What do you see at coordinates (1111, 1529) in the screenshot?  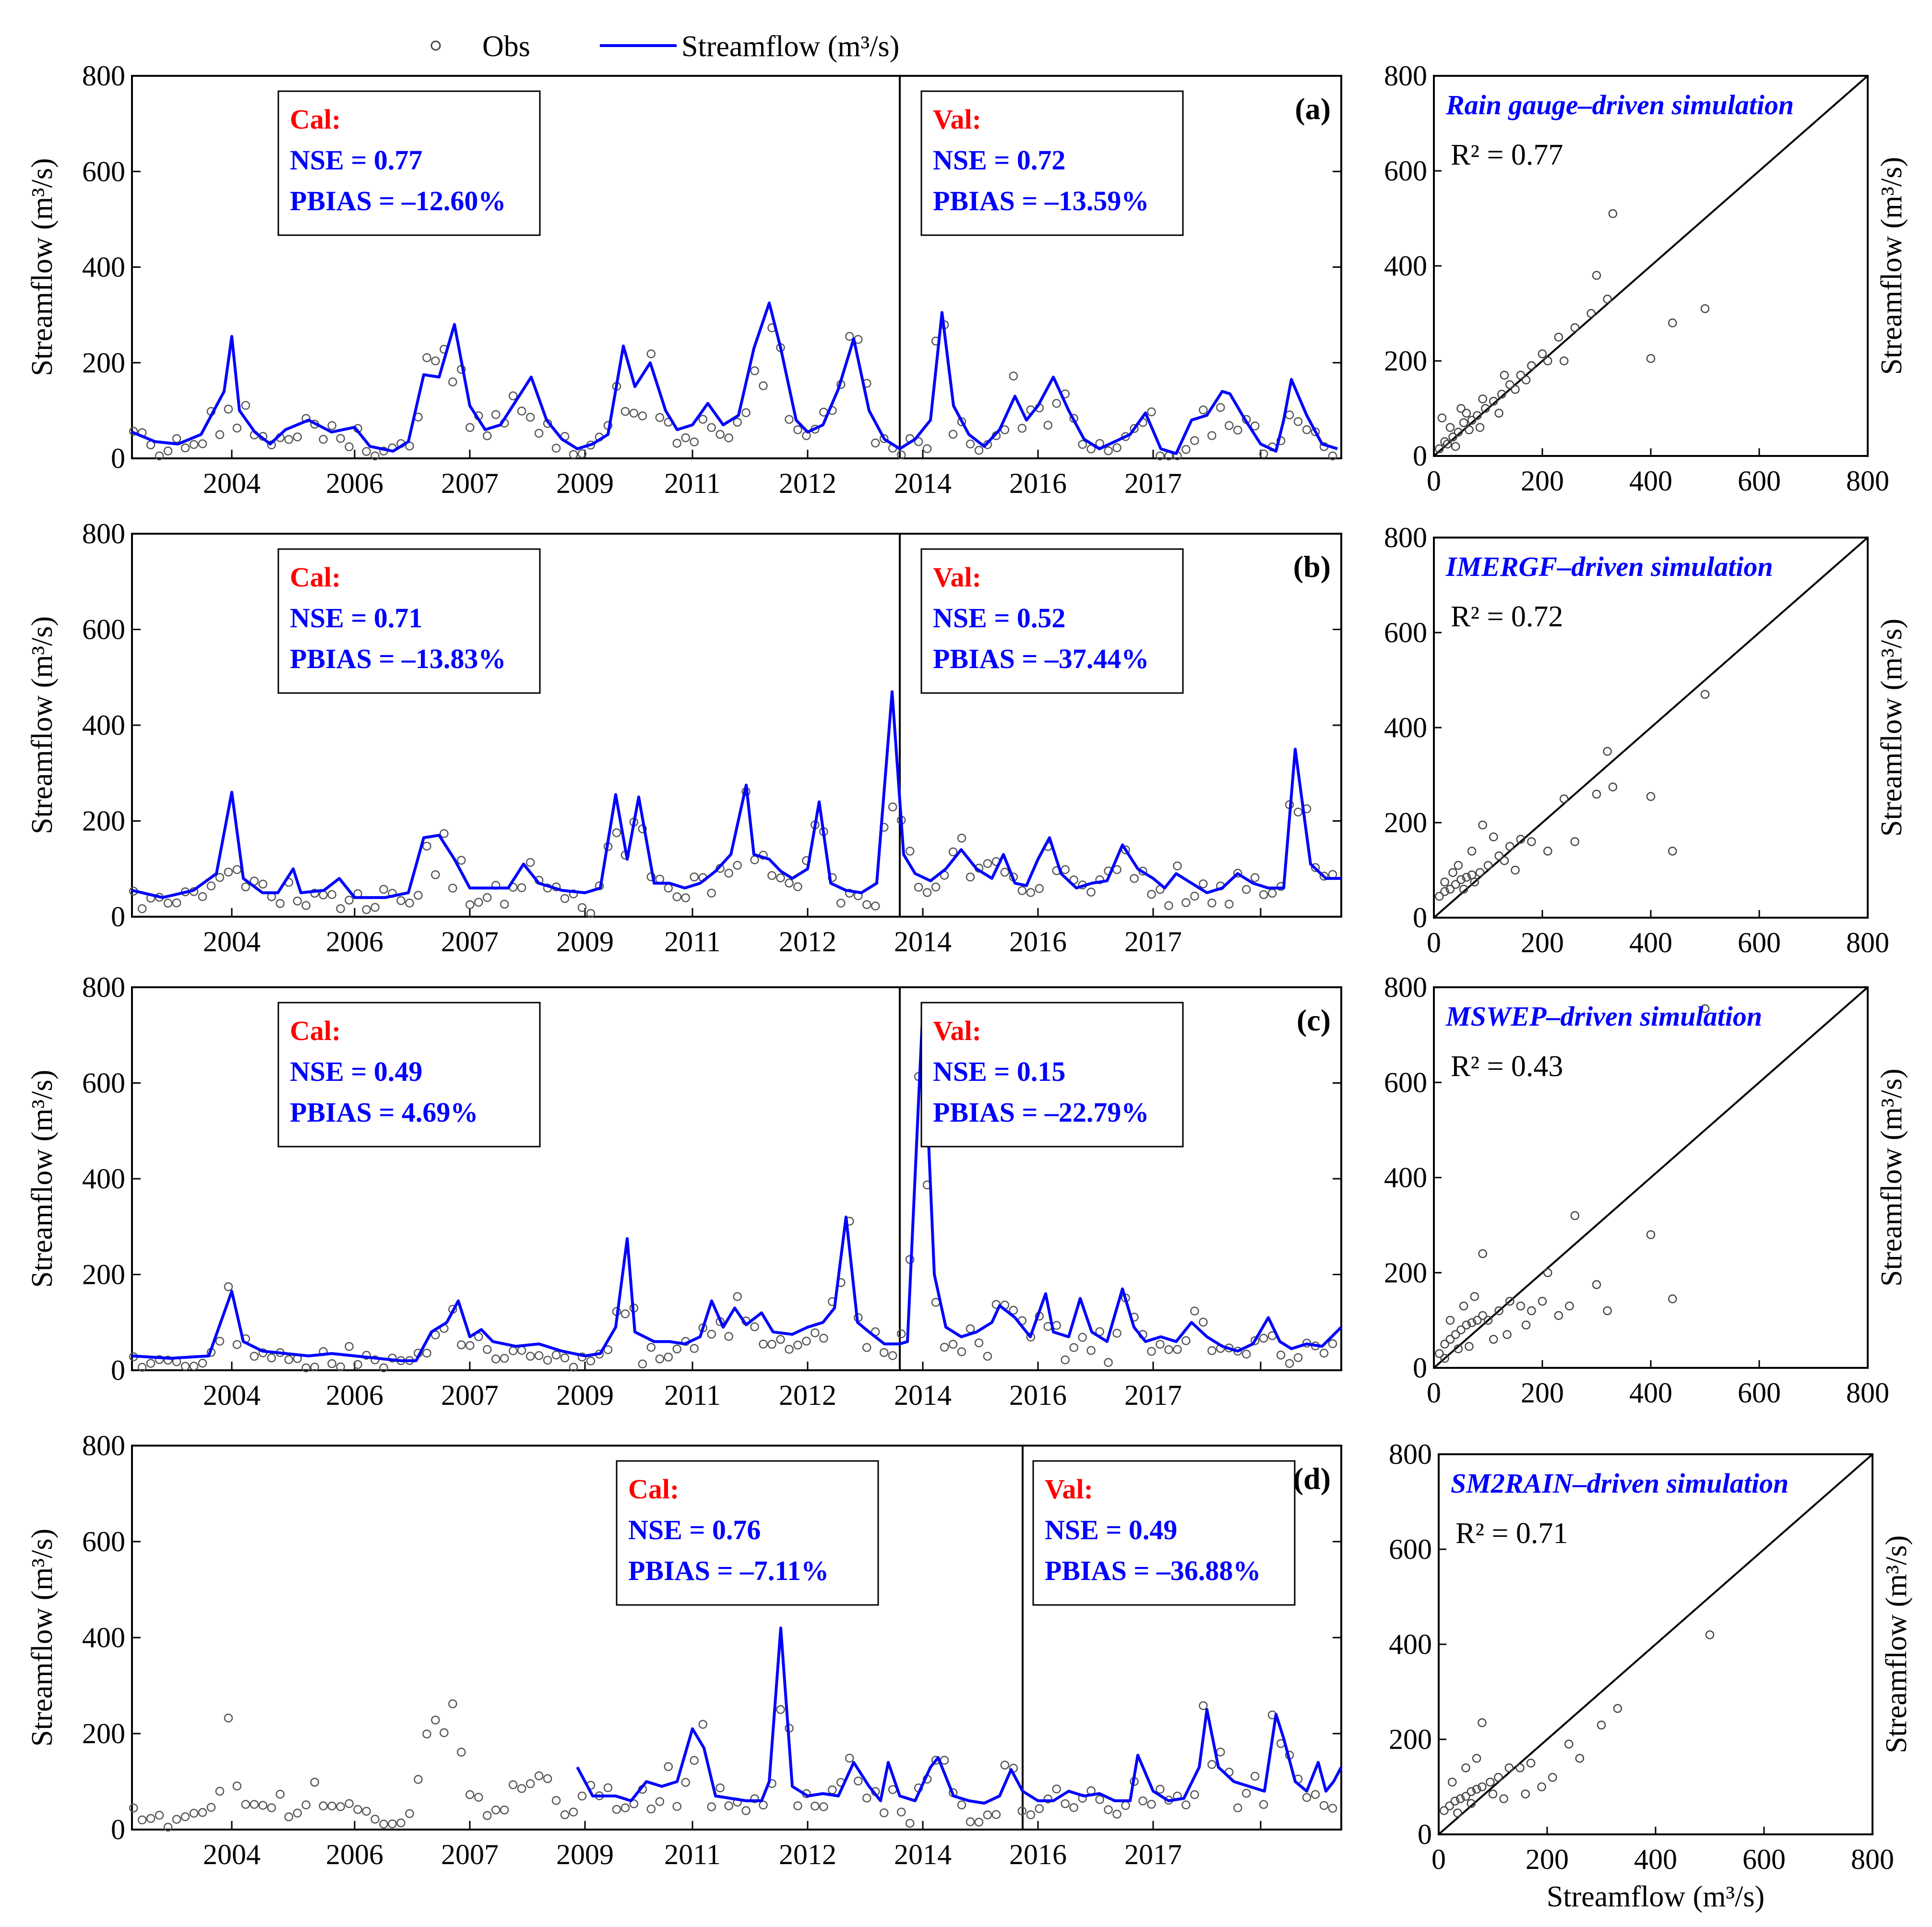 I see `val-nse-value: NSE = 0.49` at bounding box center [1111, 1529].